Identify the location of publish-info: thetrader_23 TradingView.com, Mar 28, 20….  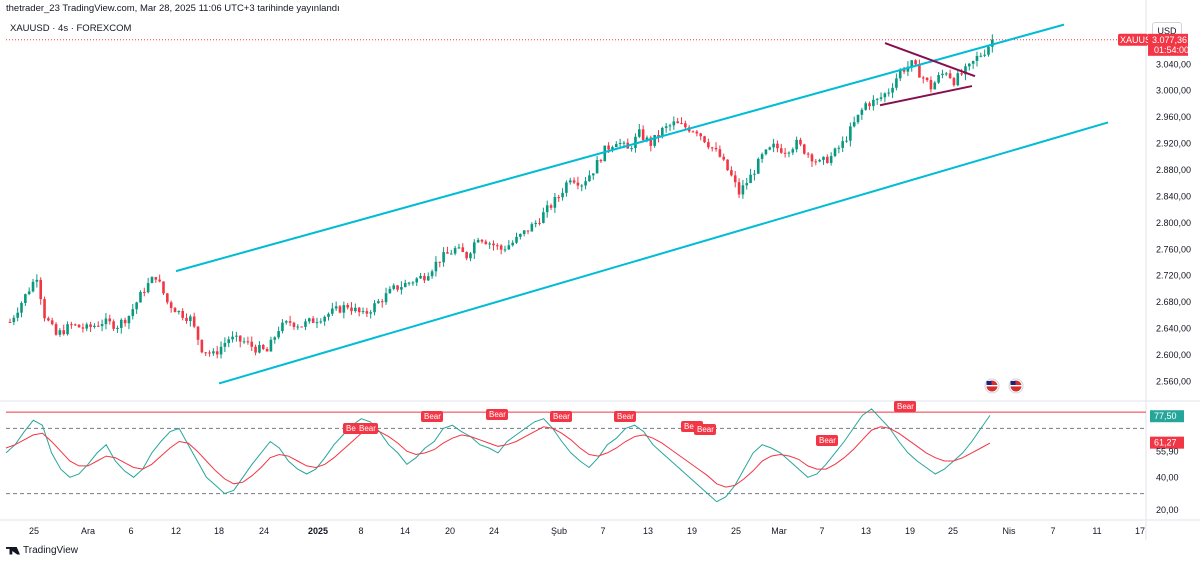
(173, 8).